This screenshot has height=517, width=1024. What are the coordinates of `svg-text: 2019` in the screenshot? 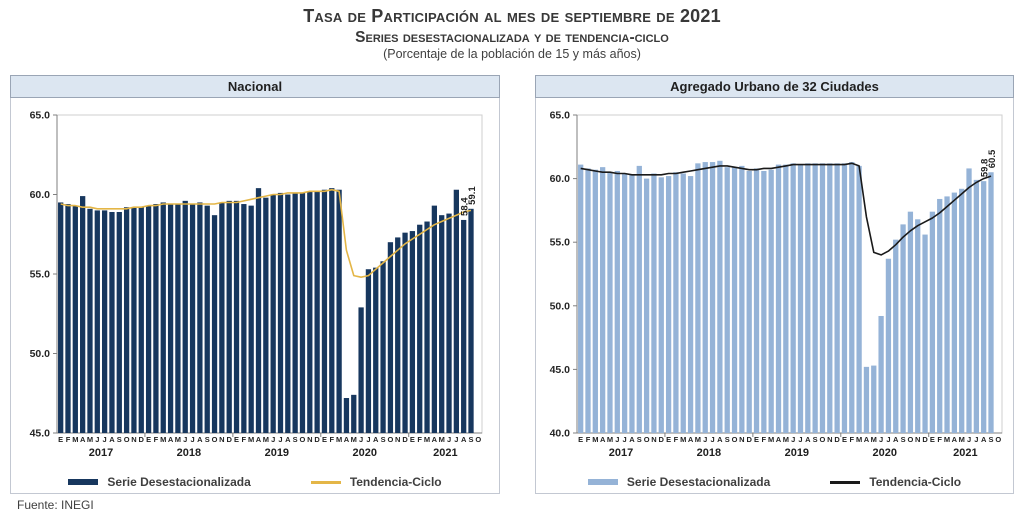 It's located at (796, 453).